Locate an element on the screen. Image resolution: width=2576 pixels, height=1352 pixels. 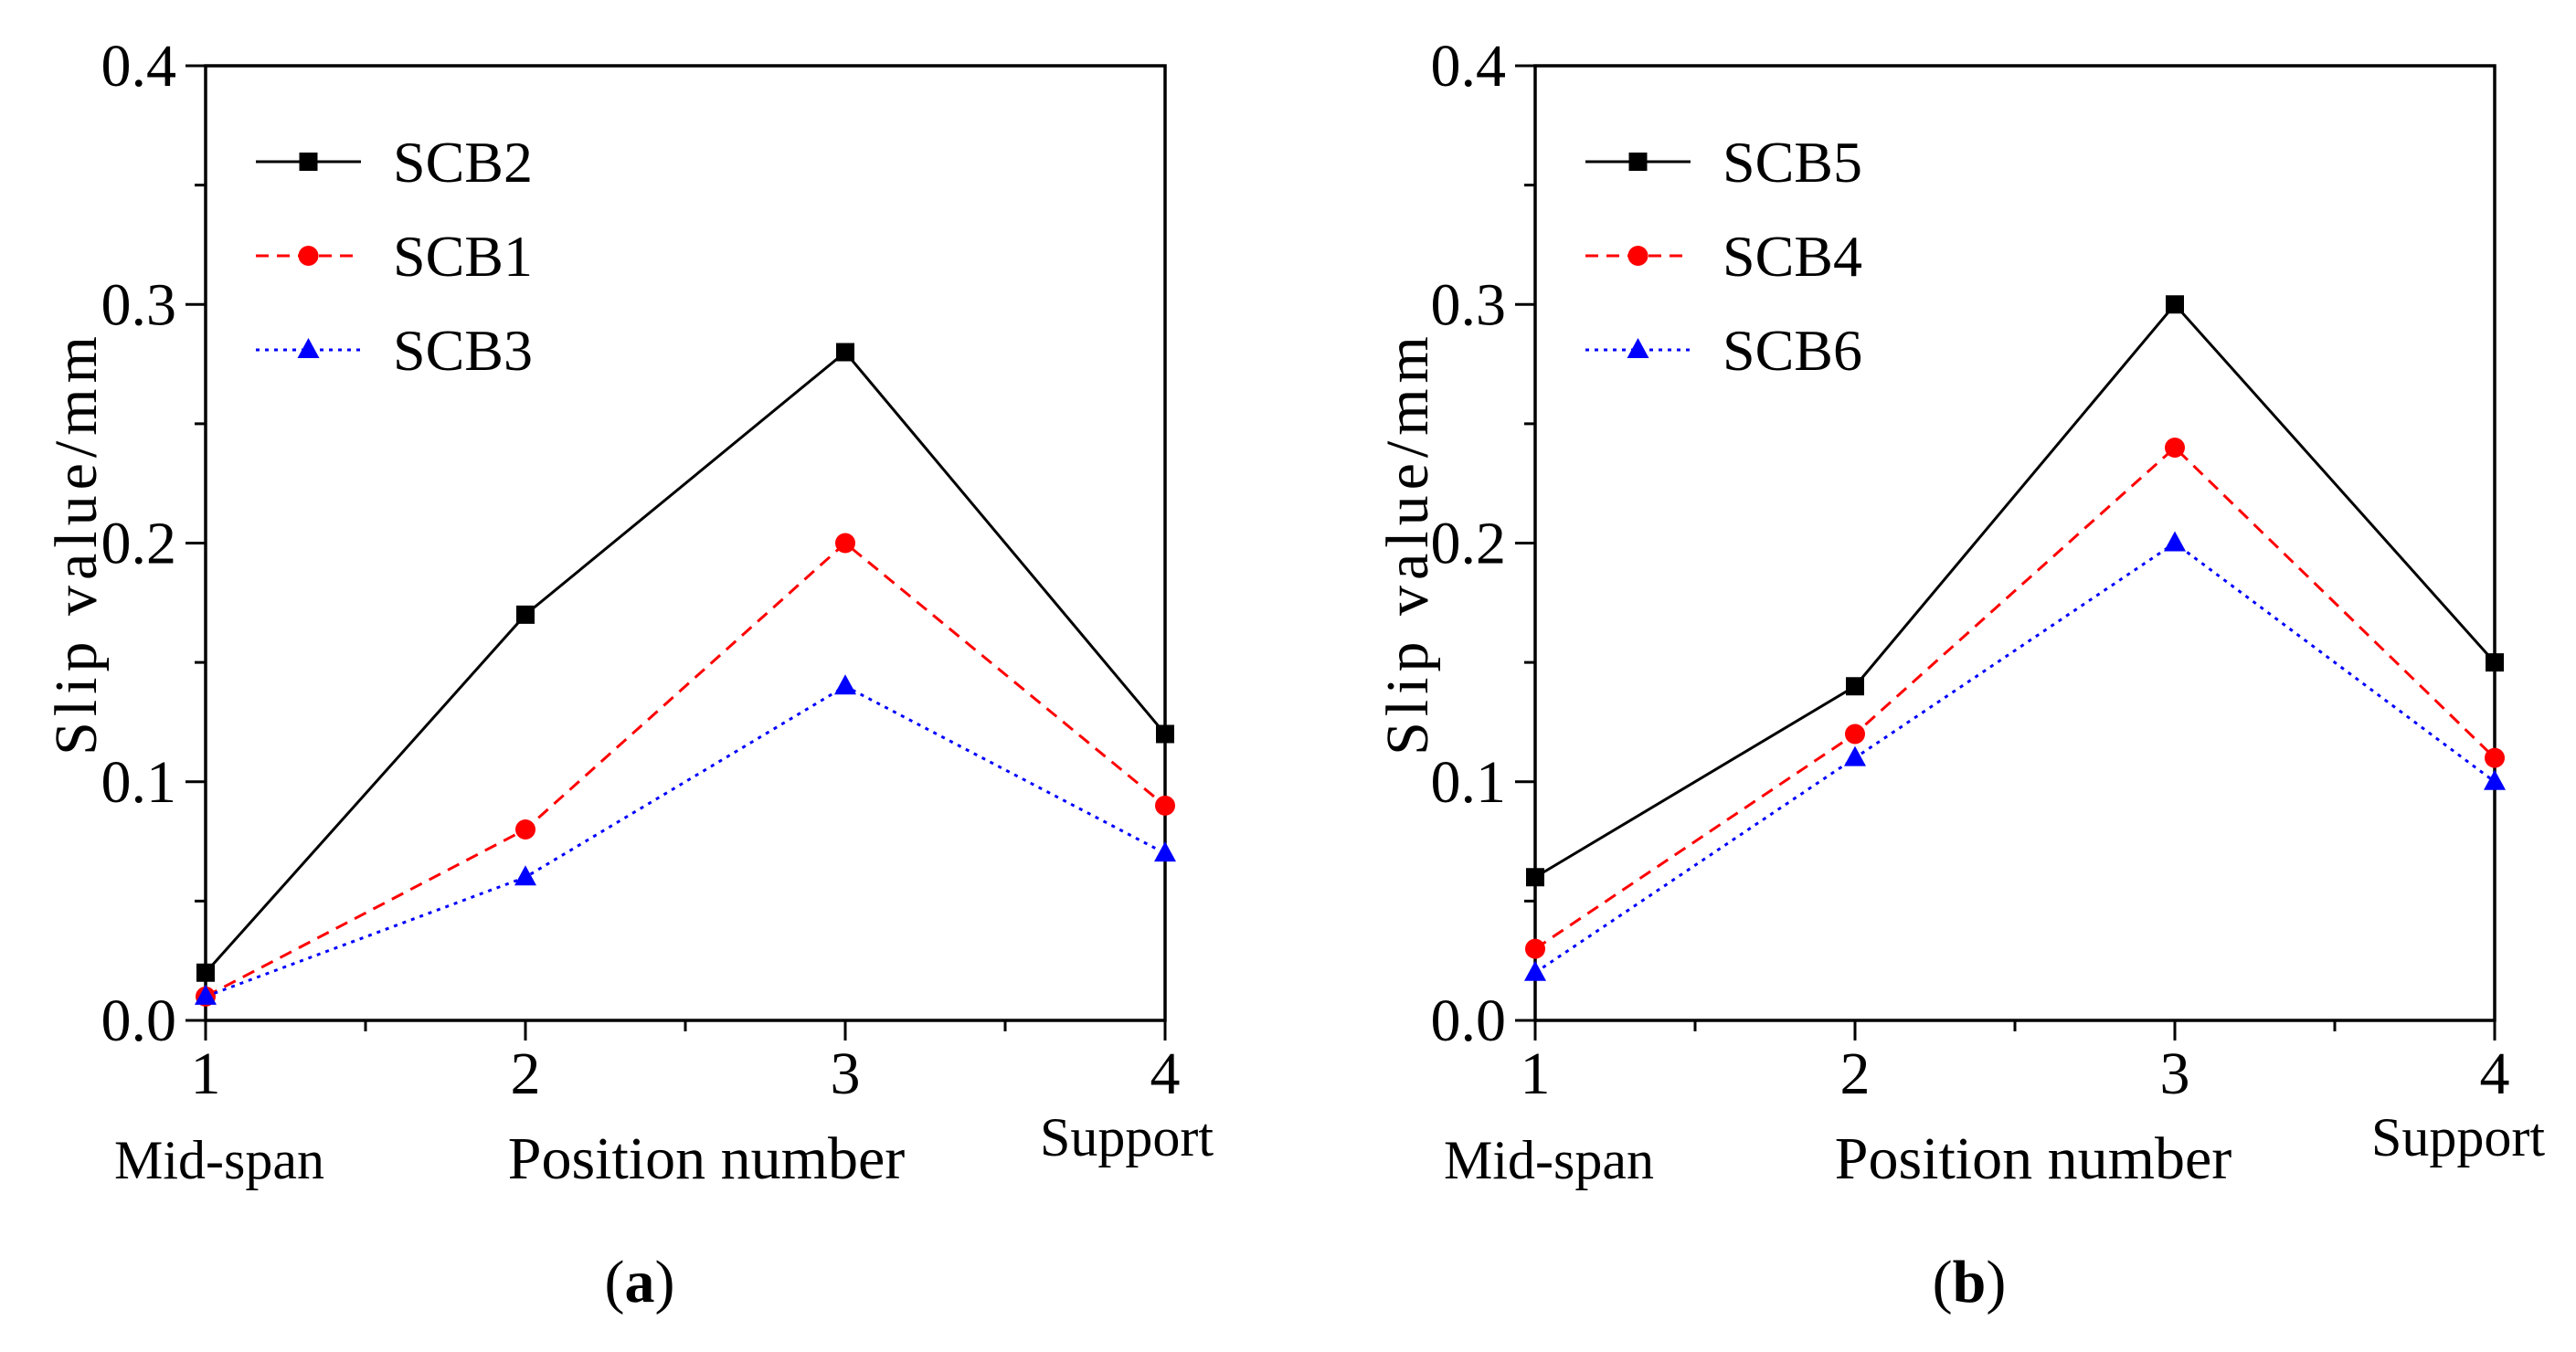
legend-marker-scb1 is located at coordinates (308, 256).